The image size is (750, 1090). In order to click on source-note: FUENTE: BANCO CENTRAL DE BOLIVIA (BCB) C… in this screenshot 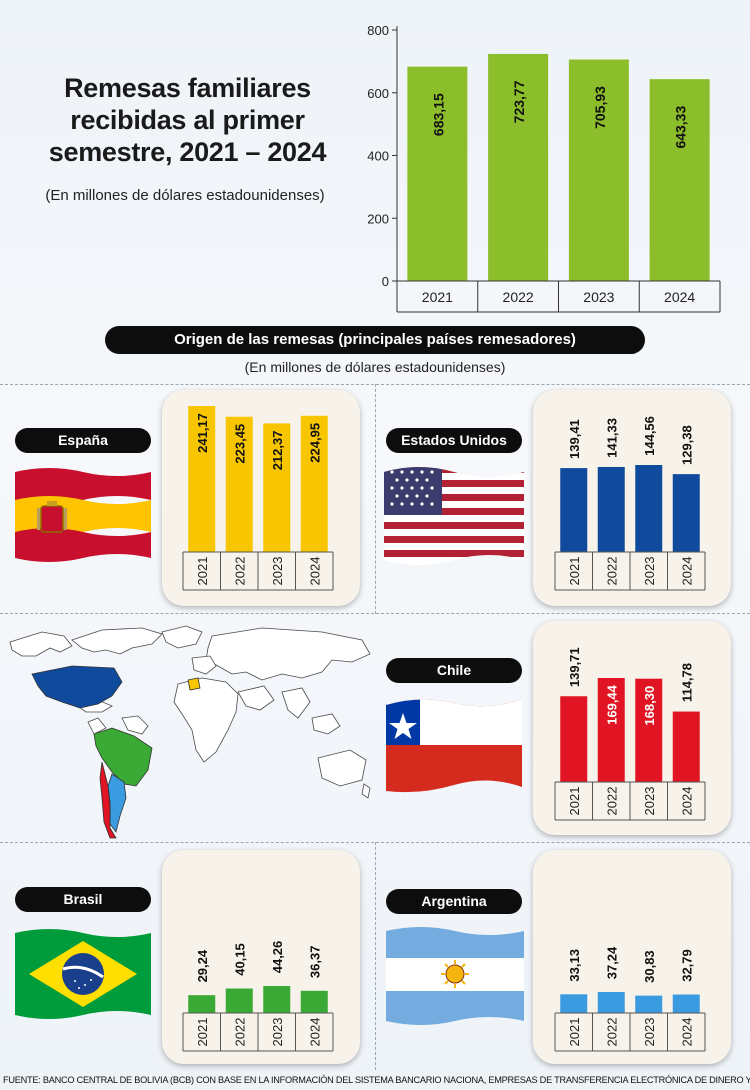, I will do `click(376, 1080)`.